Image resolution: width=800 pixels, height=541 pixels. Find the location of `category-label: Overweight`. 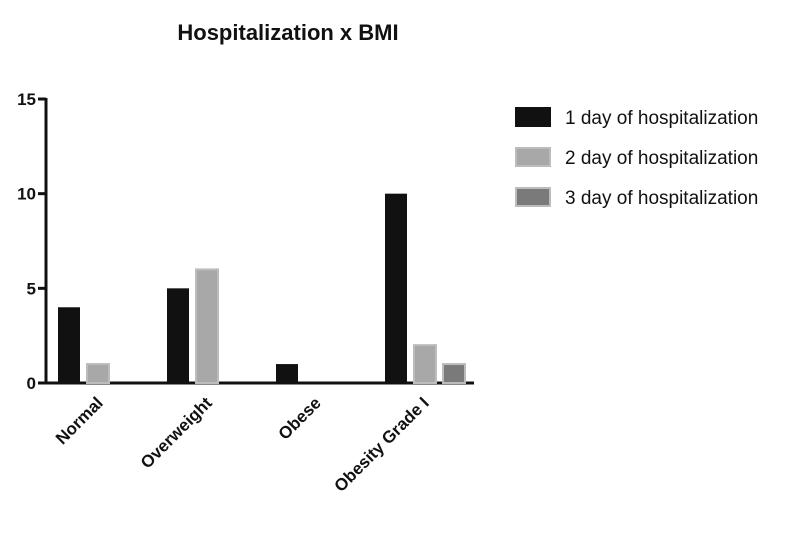

category-label: Overweight is located at coordinates (176, 432).